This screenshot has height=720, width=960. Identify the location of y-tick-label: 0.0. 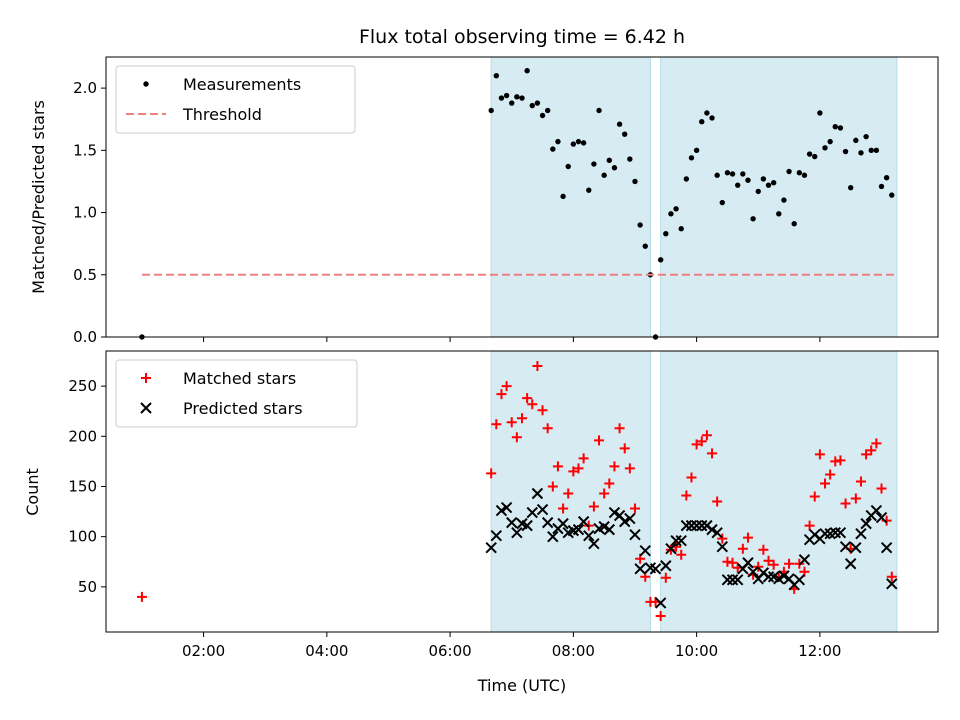
(85, 337).